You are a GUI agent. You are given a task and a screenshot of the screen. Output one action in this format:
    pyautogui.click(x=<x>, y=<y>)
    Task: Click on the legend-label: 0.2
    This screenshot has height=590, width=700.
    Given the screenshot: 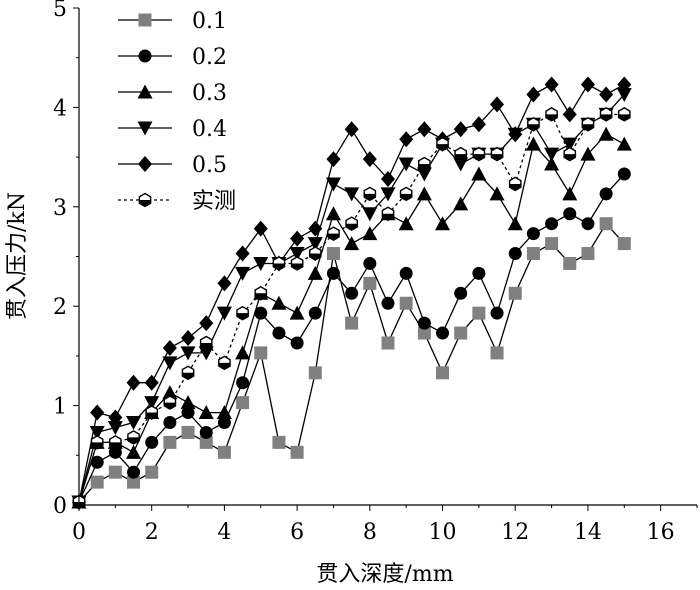 What is the action you would take?
    pyautogui.click(x=209, y=57)
    